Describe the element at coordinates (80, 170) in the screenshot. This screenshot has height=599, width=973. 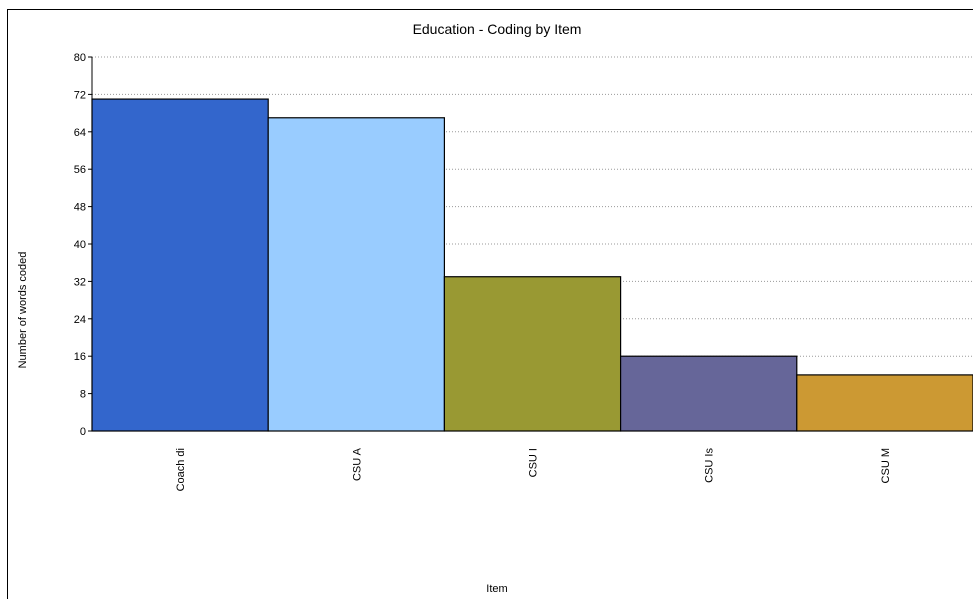
I see `y-tick-label: 56` at that location.